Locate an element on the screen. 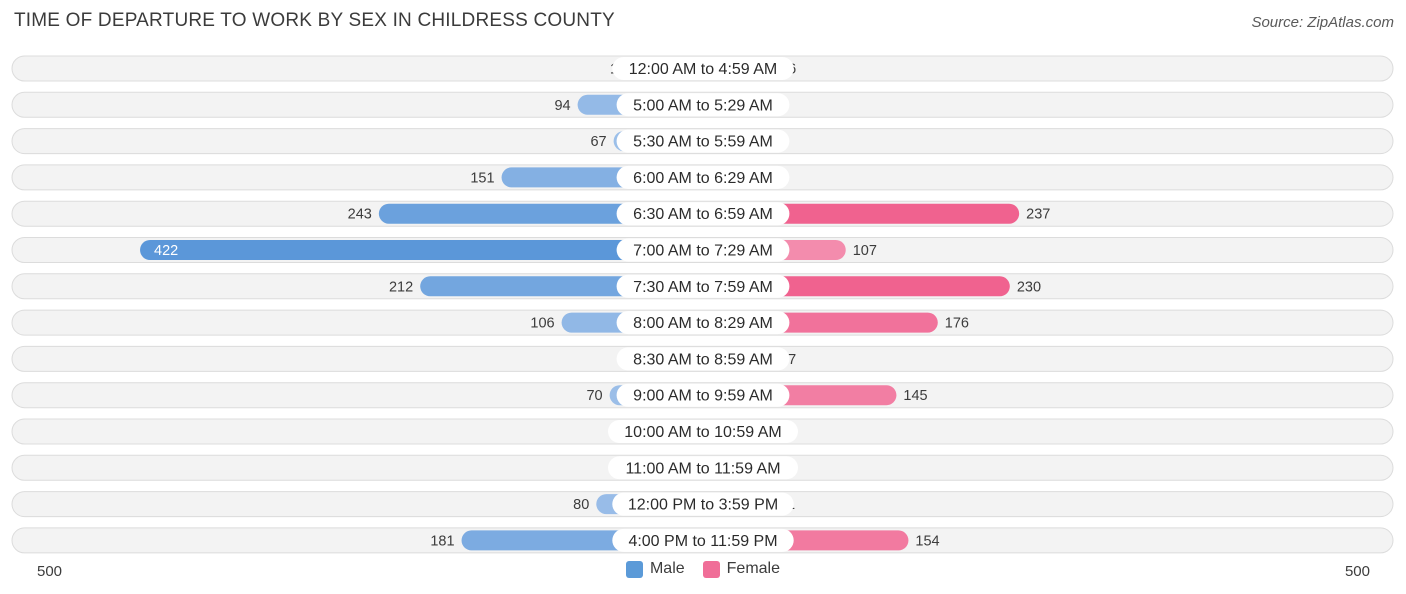  source-credit: Source: ZipAtlas.com is located at coordinates (1322, 22).